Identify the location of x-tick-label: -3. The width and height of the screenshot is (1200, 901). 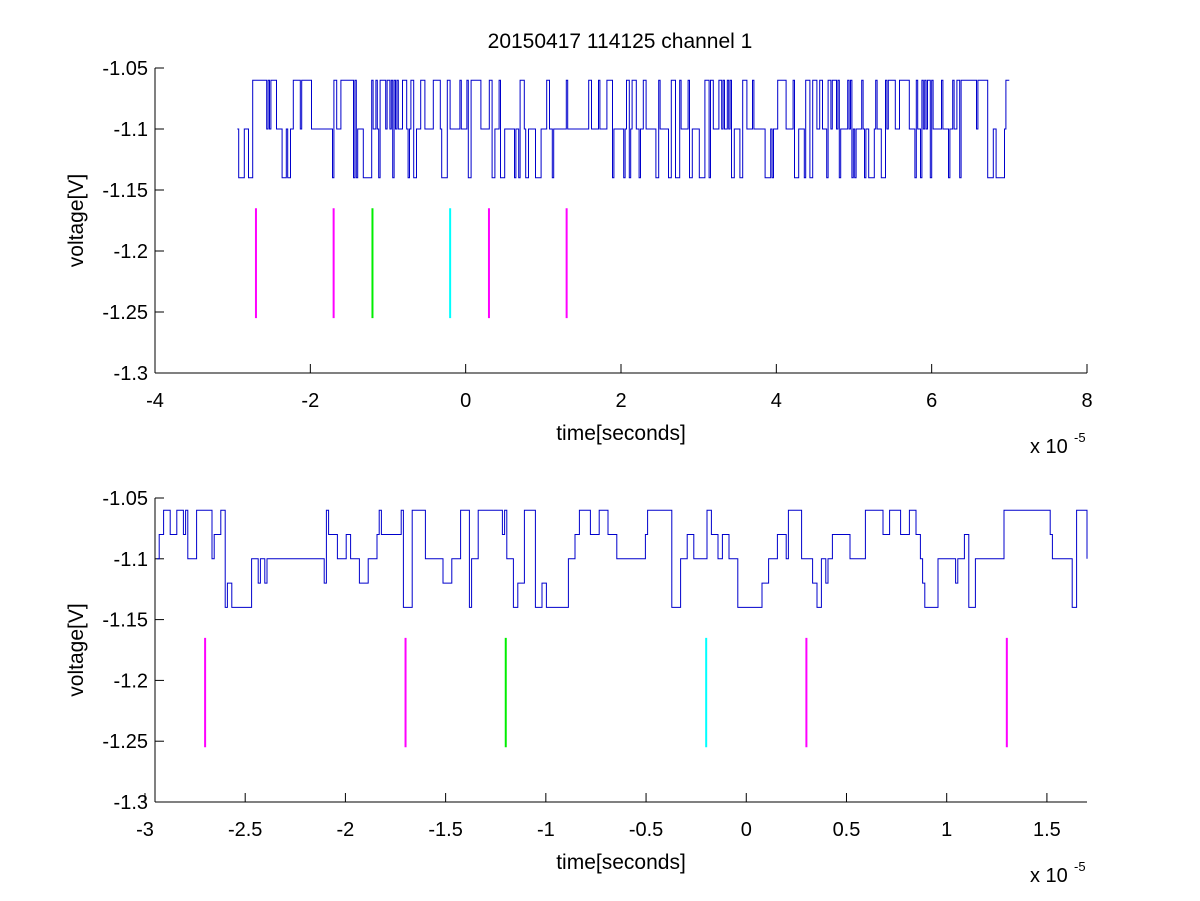
(145, 830).